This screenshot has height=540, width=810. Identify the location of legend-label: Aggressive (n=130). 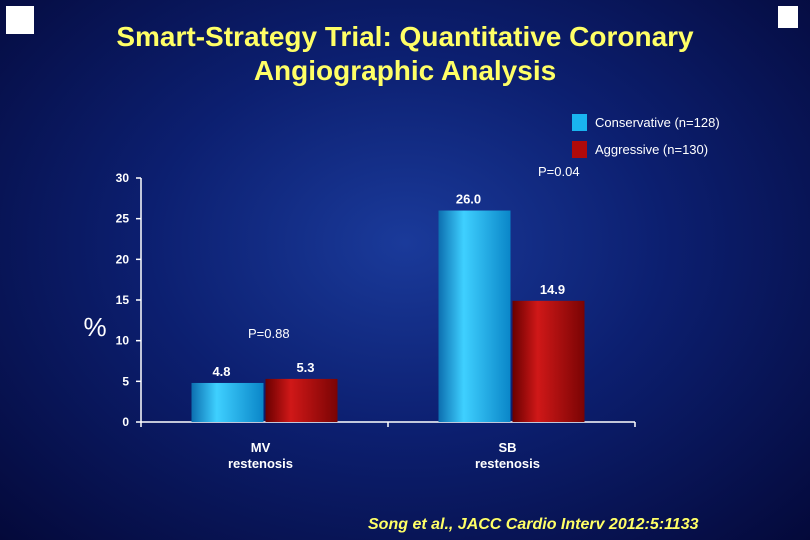
(651, 149).